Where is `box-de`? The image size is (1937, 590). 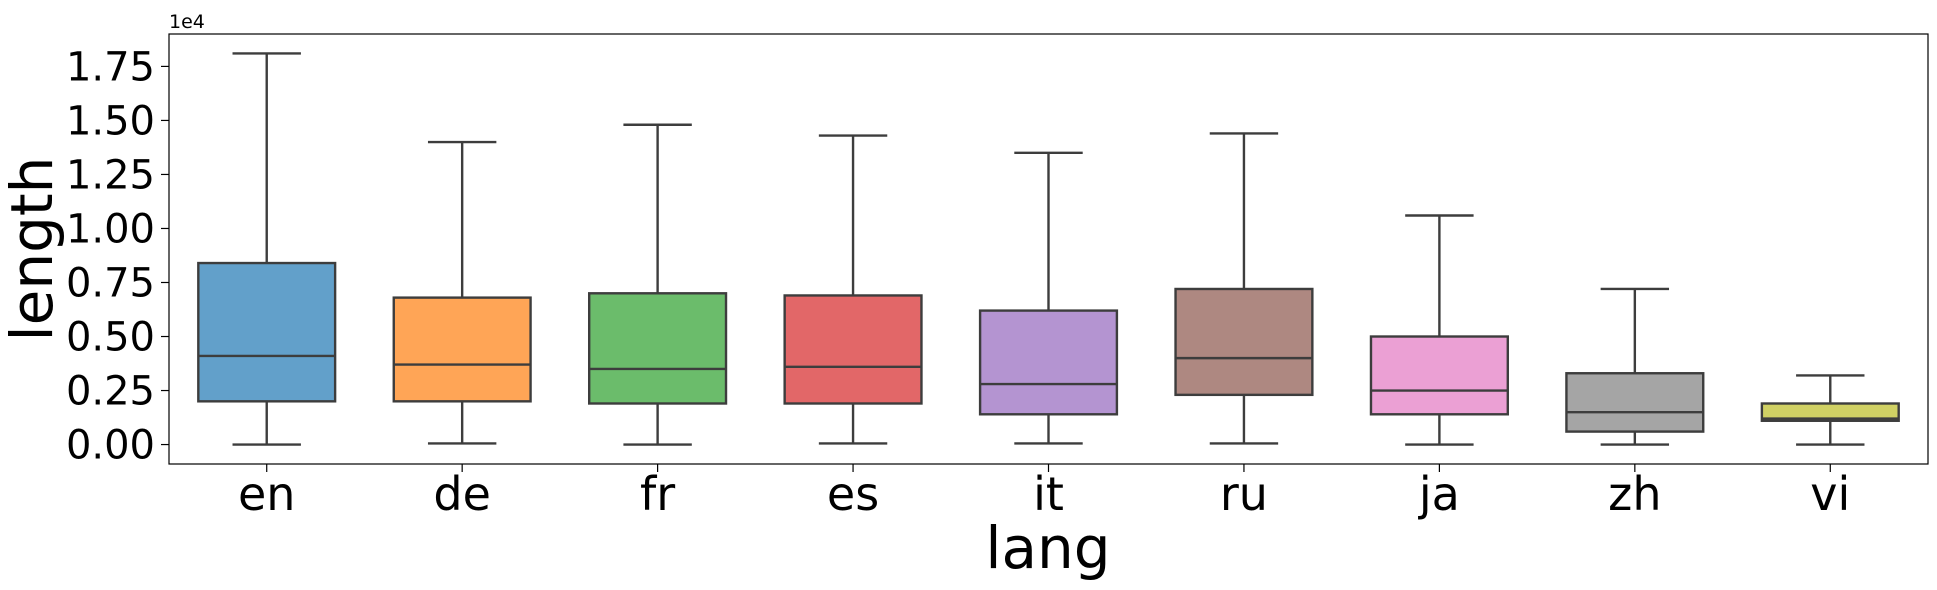 box-de is located at coordinates (462, 292).